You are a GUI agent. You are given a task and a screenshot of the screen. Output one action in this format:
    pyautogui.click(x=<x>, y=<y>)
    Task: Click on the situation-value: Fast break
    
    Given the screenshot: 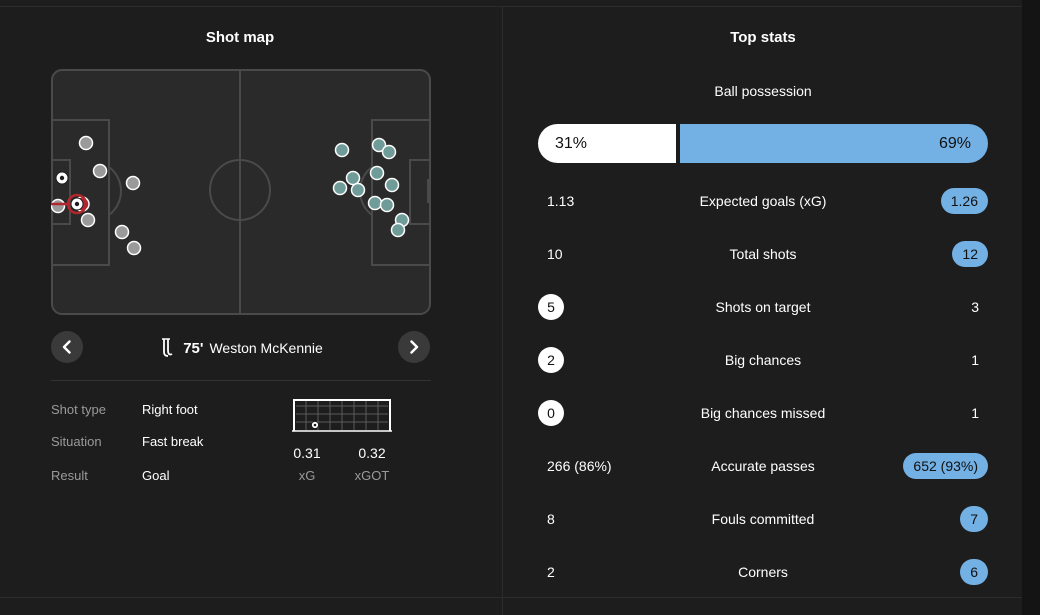 What is the action you would take?
    pyautogui.click(x=173, y=441)
    